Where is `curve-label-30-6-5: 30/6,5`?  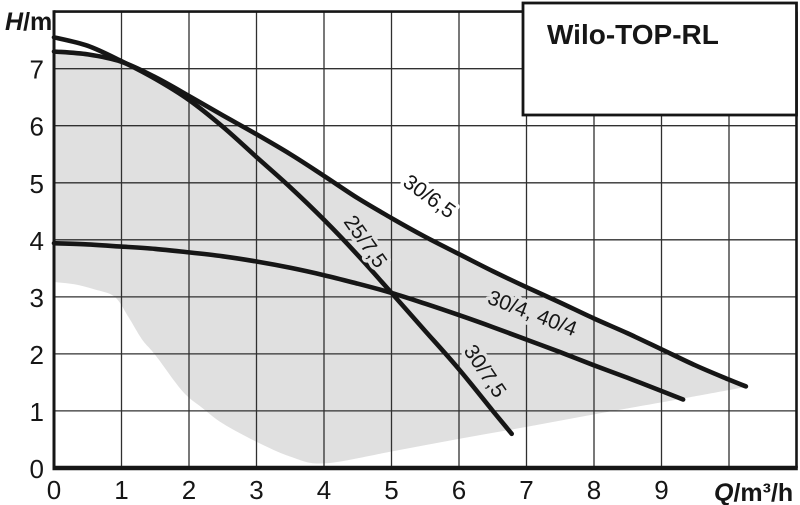 curve-label-30-6-5: 30/6,5 is located at coordinates (429, 196).